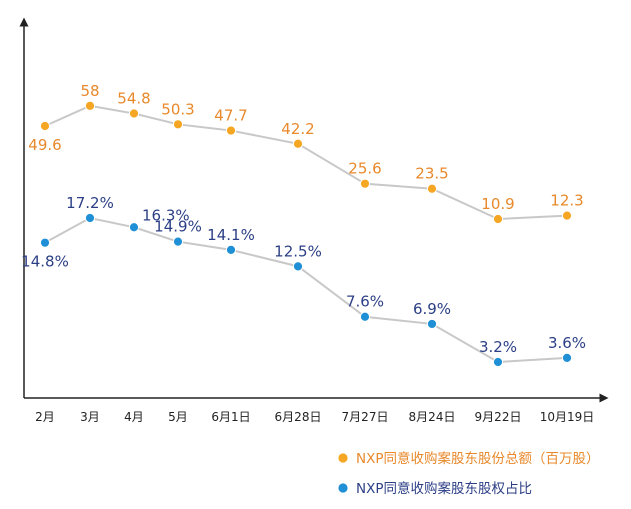  Describe the element at coordinates (231, 235) in the screenshot. I see `data-label-1-4: 14.1%` at that location.